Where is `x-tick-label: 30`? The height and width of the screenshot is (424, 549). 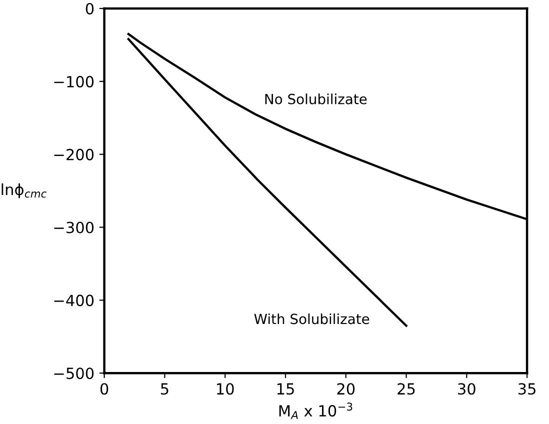 x-tick-label: 30 is located at coordinates (467, 389).